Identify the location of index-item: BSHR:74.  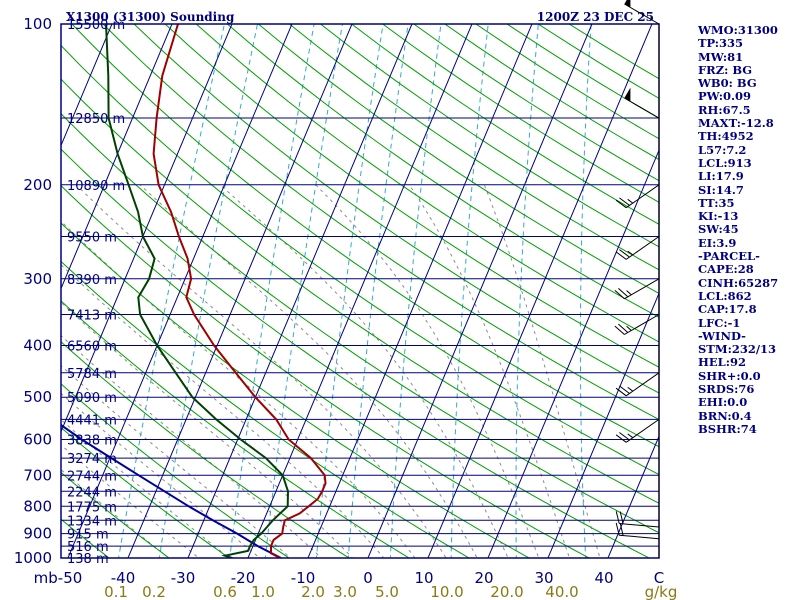
(727, 428).